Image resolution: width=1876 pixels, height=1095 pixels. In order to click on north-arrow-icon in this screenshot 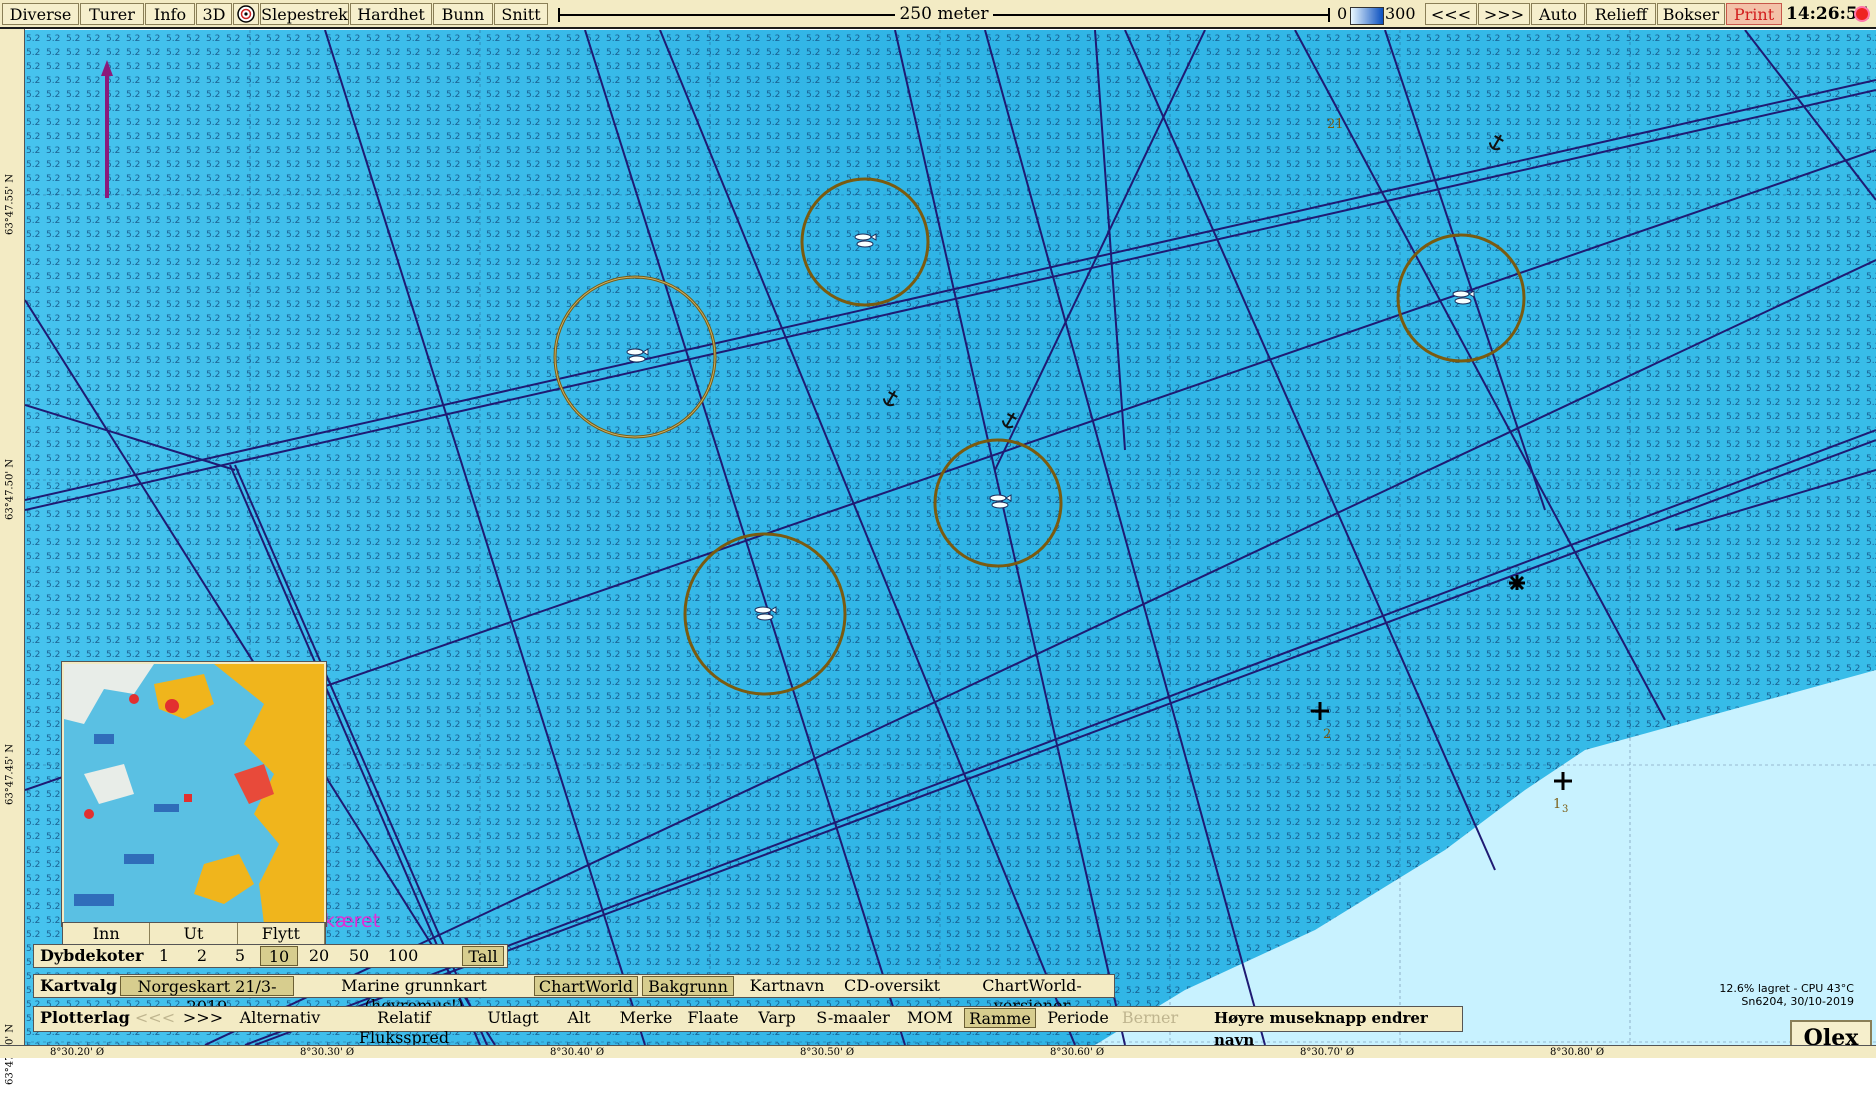, I will do `click(107, 129)`.